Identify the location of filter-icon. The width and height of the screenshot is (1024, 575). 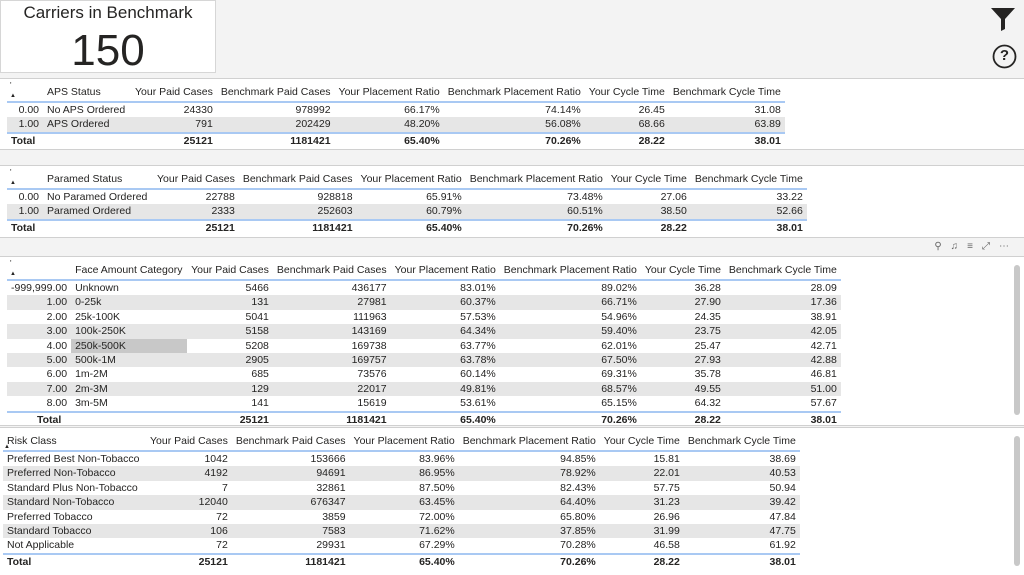
(1003, 19).